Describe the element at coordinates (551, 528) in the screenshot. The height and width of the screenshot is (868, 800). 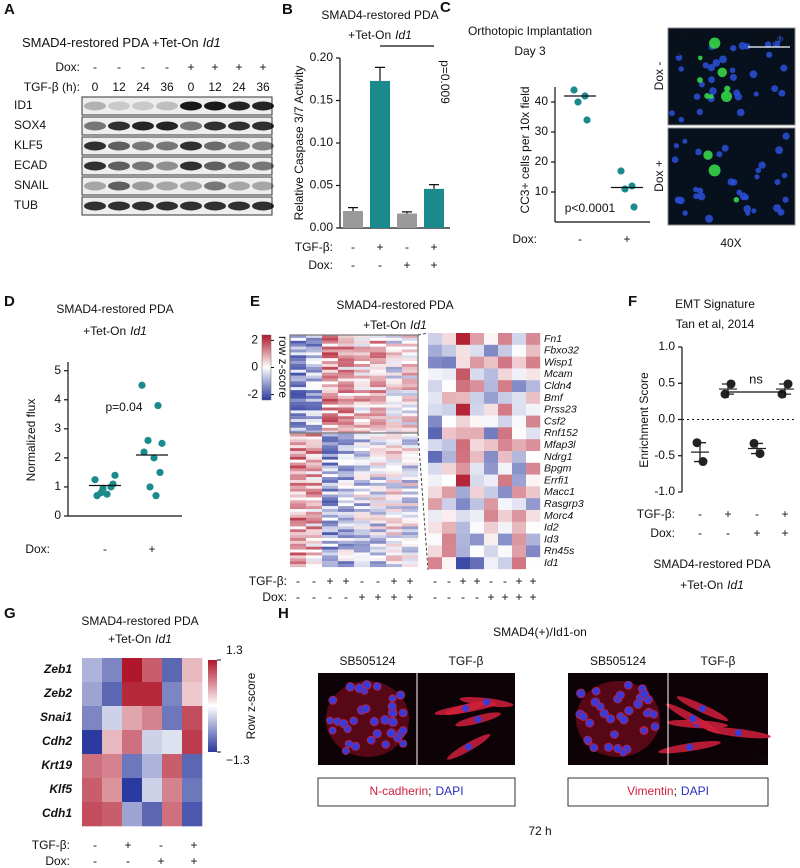
I see `gene-label: Id2` at that location.